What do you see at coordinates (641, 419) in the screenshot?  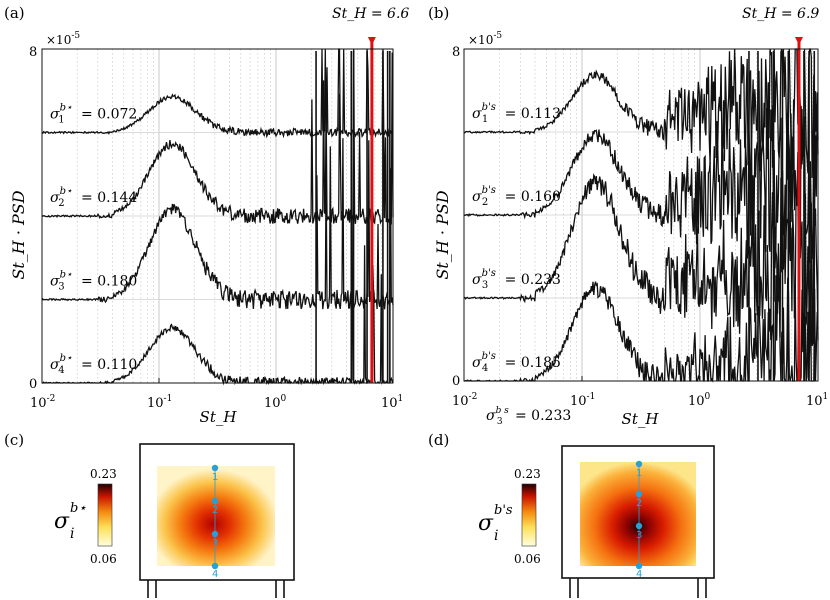 I see `xlabel-b: St_H` at bounding box center [641, 419].